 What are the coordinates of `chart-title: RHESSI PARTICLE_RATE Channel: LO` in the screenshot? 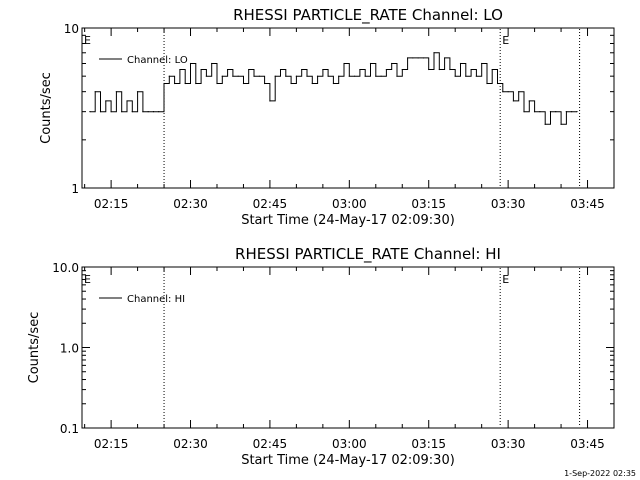 It's located at (368, 15).